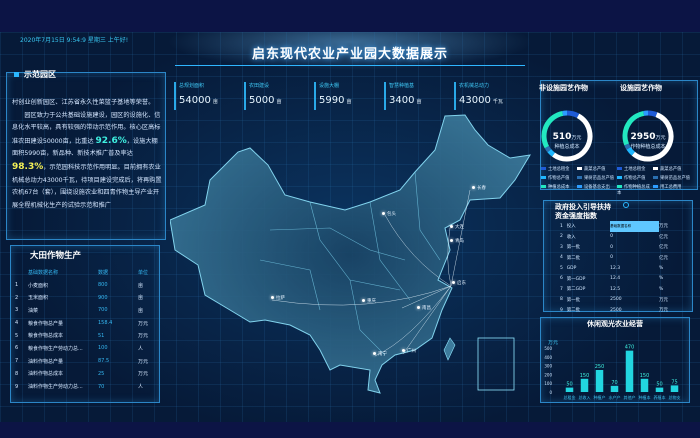  I want to click on bar-value-label: 50, so click(659, 385).